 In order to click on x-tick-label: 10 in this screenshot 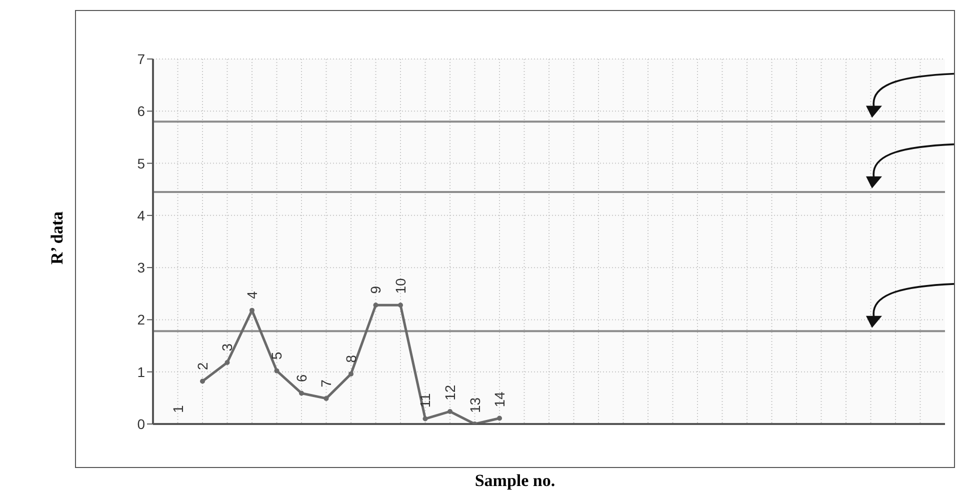, I will do `click(400, 286)`.